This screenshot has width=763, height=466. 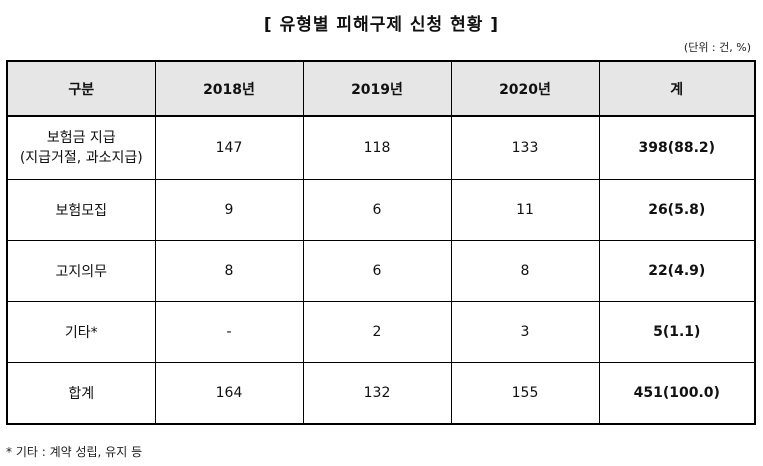 I want to click on table-row: 보험모집 9 6 11 26(5.8), so click(x=381, y=210).